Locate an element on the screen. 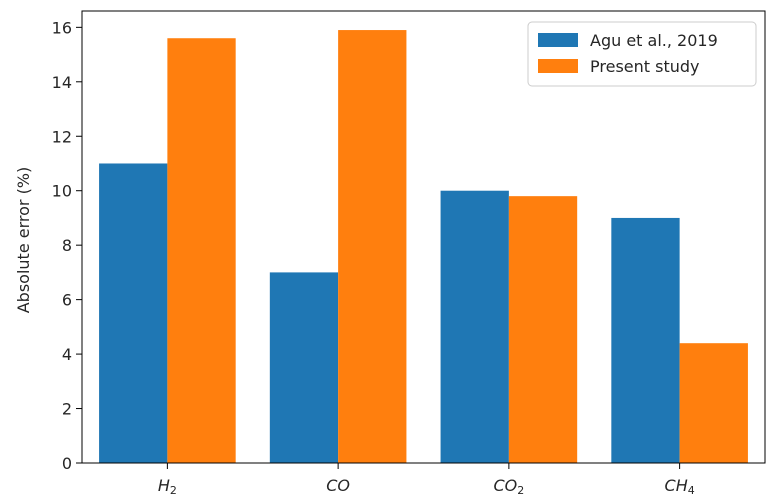 The image size is (773, 500). legend-label-series1: Agu et al., 2019 is located at coordinates (654, 40).